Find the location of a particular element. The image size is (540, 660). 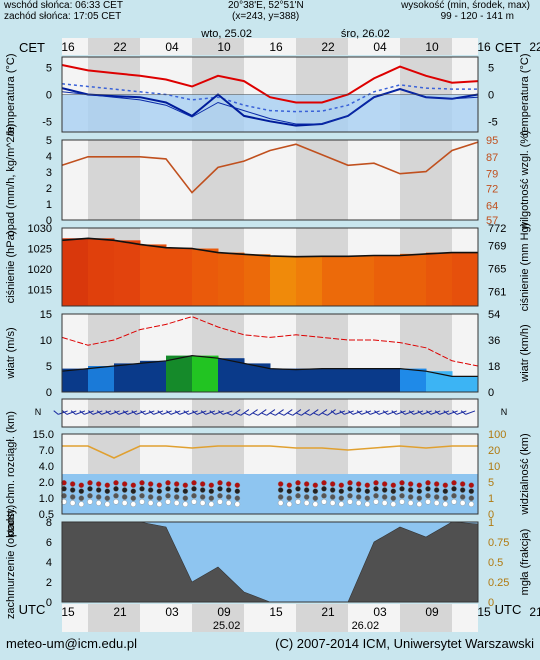

pressure-tick-right: 765 is located at coordinates (497, 269).